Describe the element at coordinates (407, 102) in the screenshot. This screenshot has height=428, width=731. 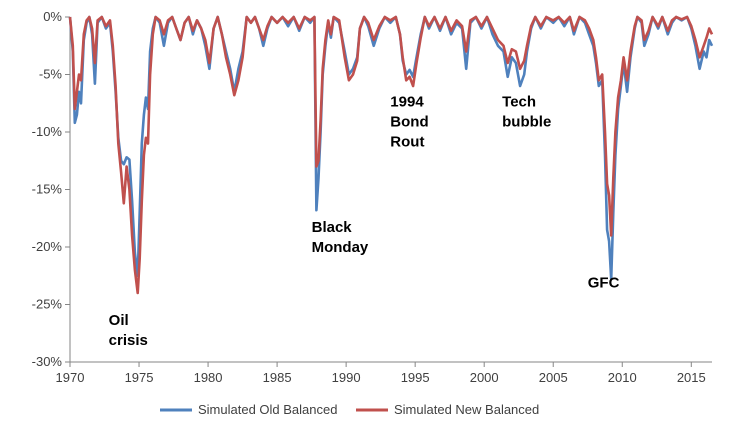
I see `annotation-line: 1994` at that location.